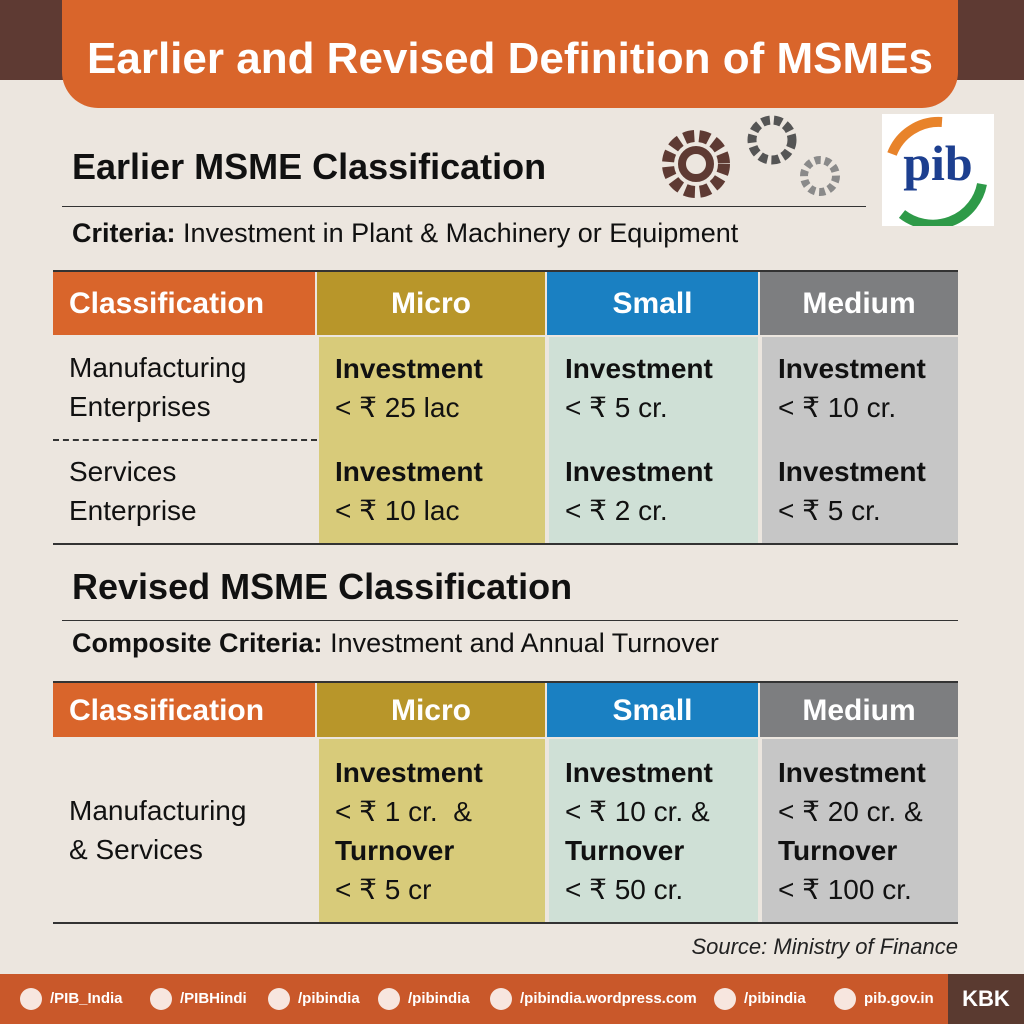 This screenshot has height=1024, width=1024. Describe the element at coordinates (322, 586) in the screenshot. I see `section-heading: Revised MSME Classification` at that location.